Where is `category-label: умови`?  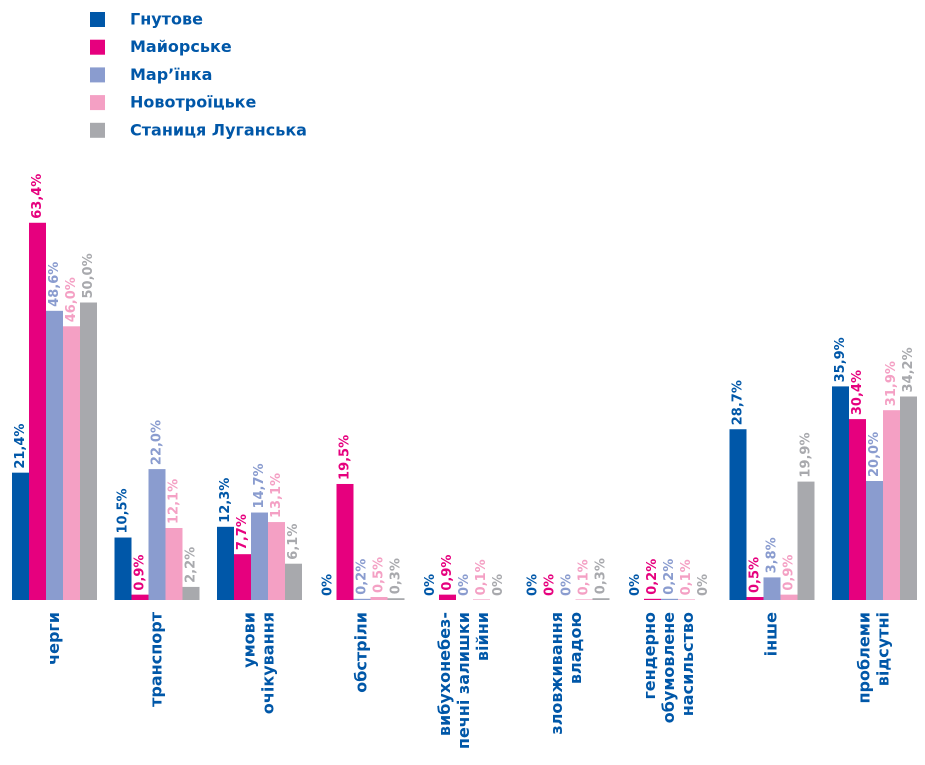 category-label: умови is located at coordinates (249, 640).